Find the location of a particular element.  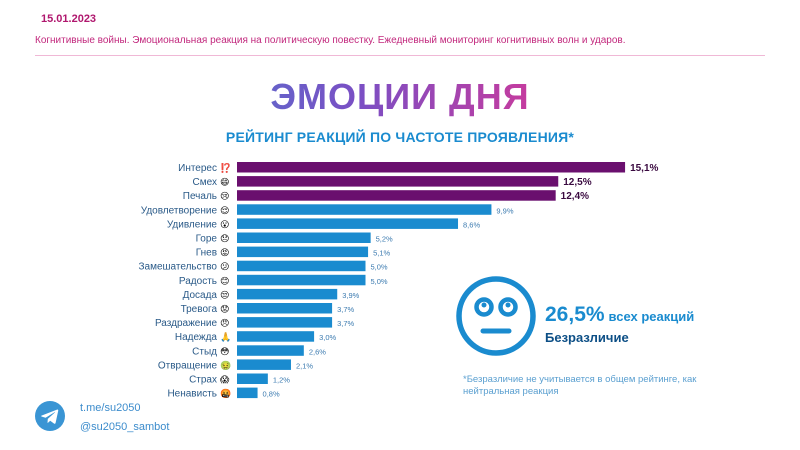

neutral-face-icon is located at coordinates (496, 316).